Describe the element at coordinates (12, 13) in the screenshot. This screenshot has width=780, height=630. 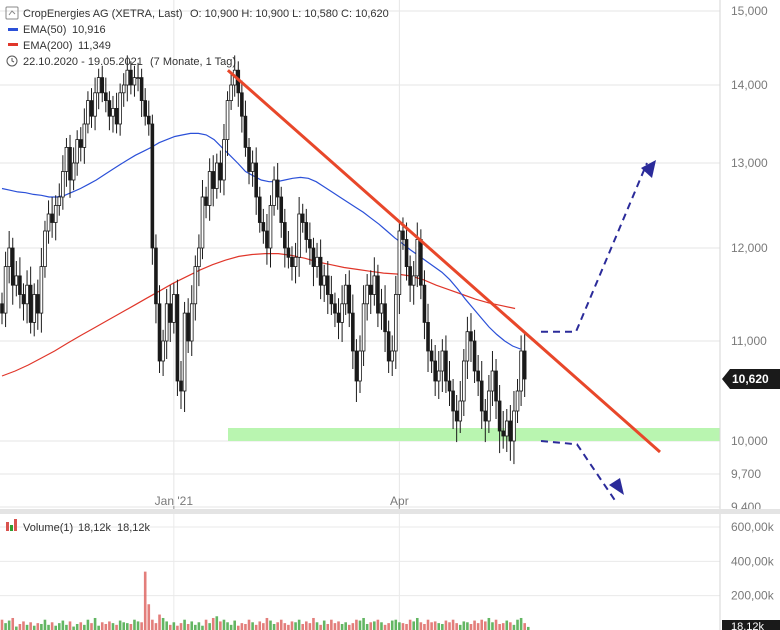
I see `chart-checkbox-icon` at that location.